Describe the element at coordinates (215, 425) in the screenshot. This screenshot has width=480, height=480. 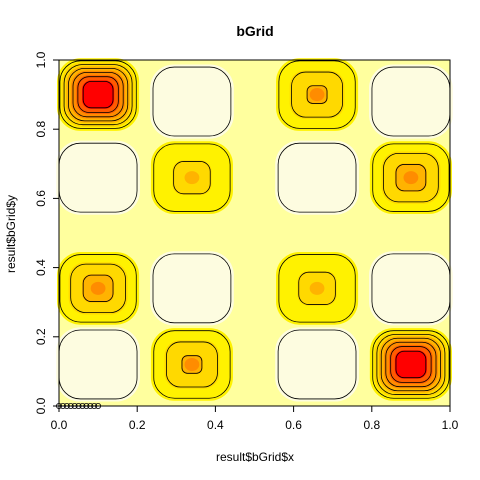
I see `x-tick-label-2: 0.4` at that location.